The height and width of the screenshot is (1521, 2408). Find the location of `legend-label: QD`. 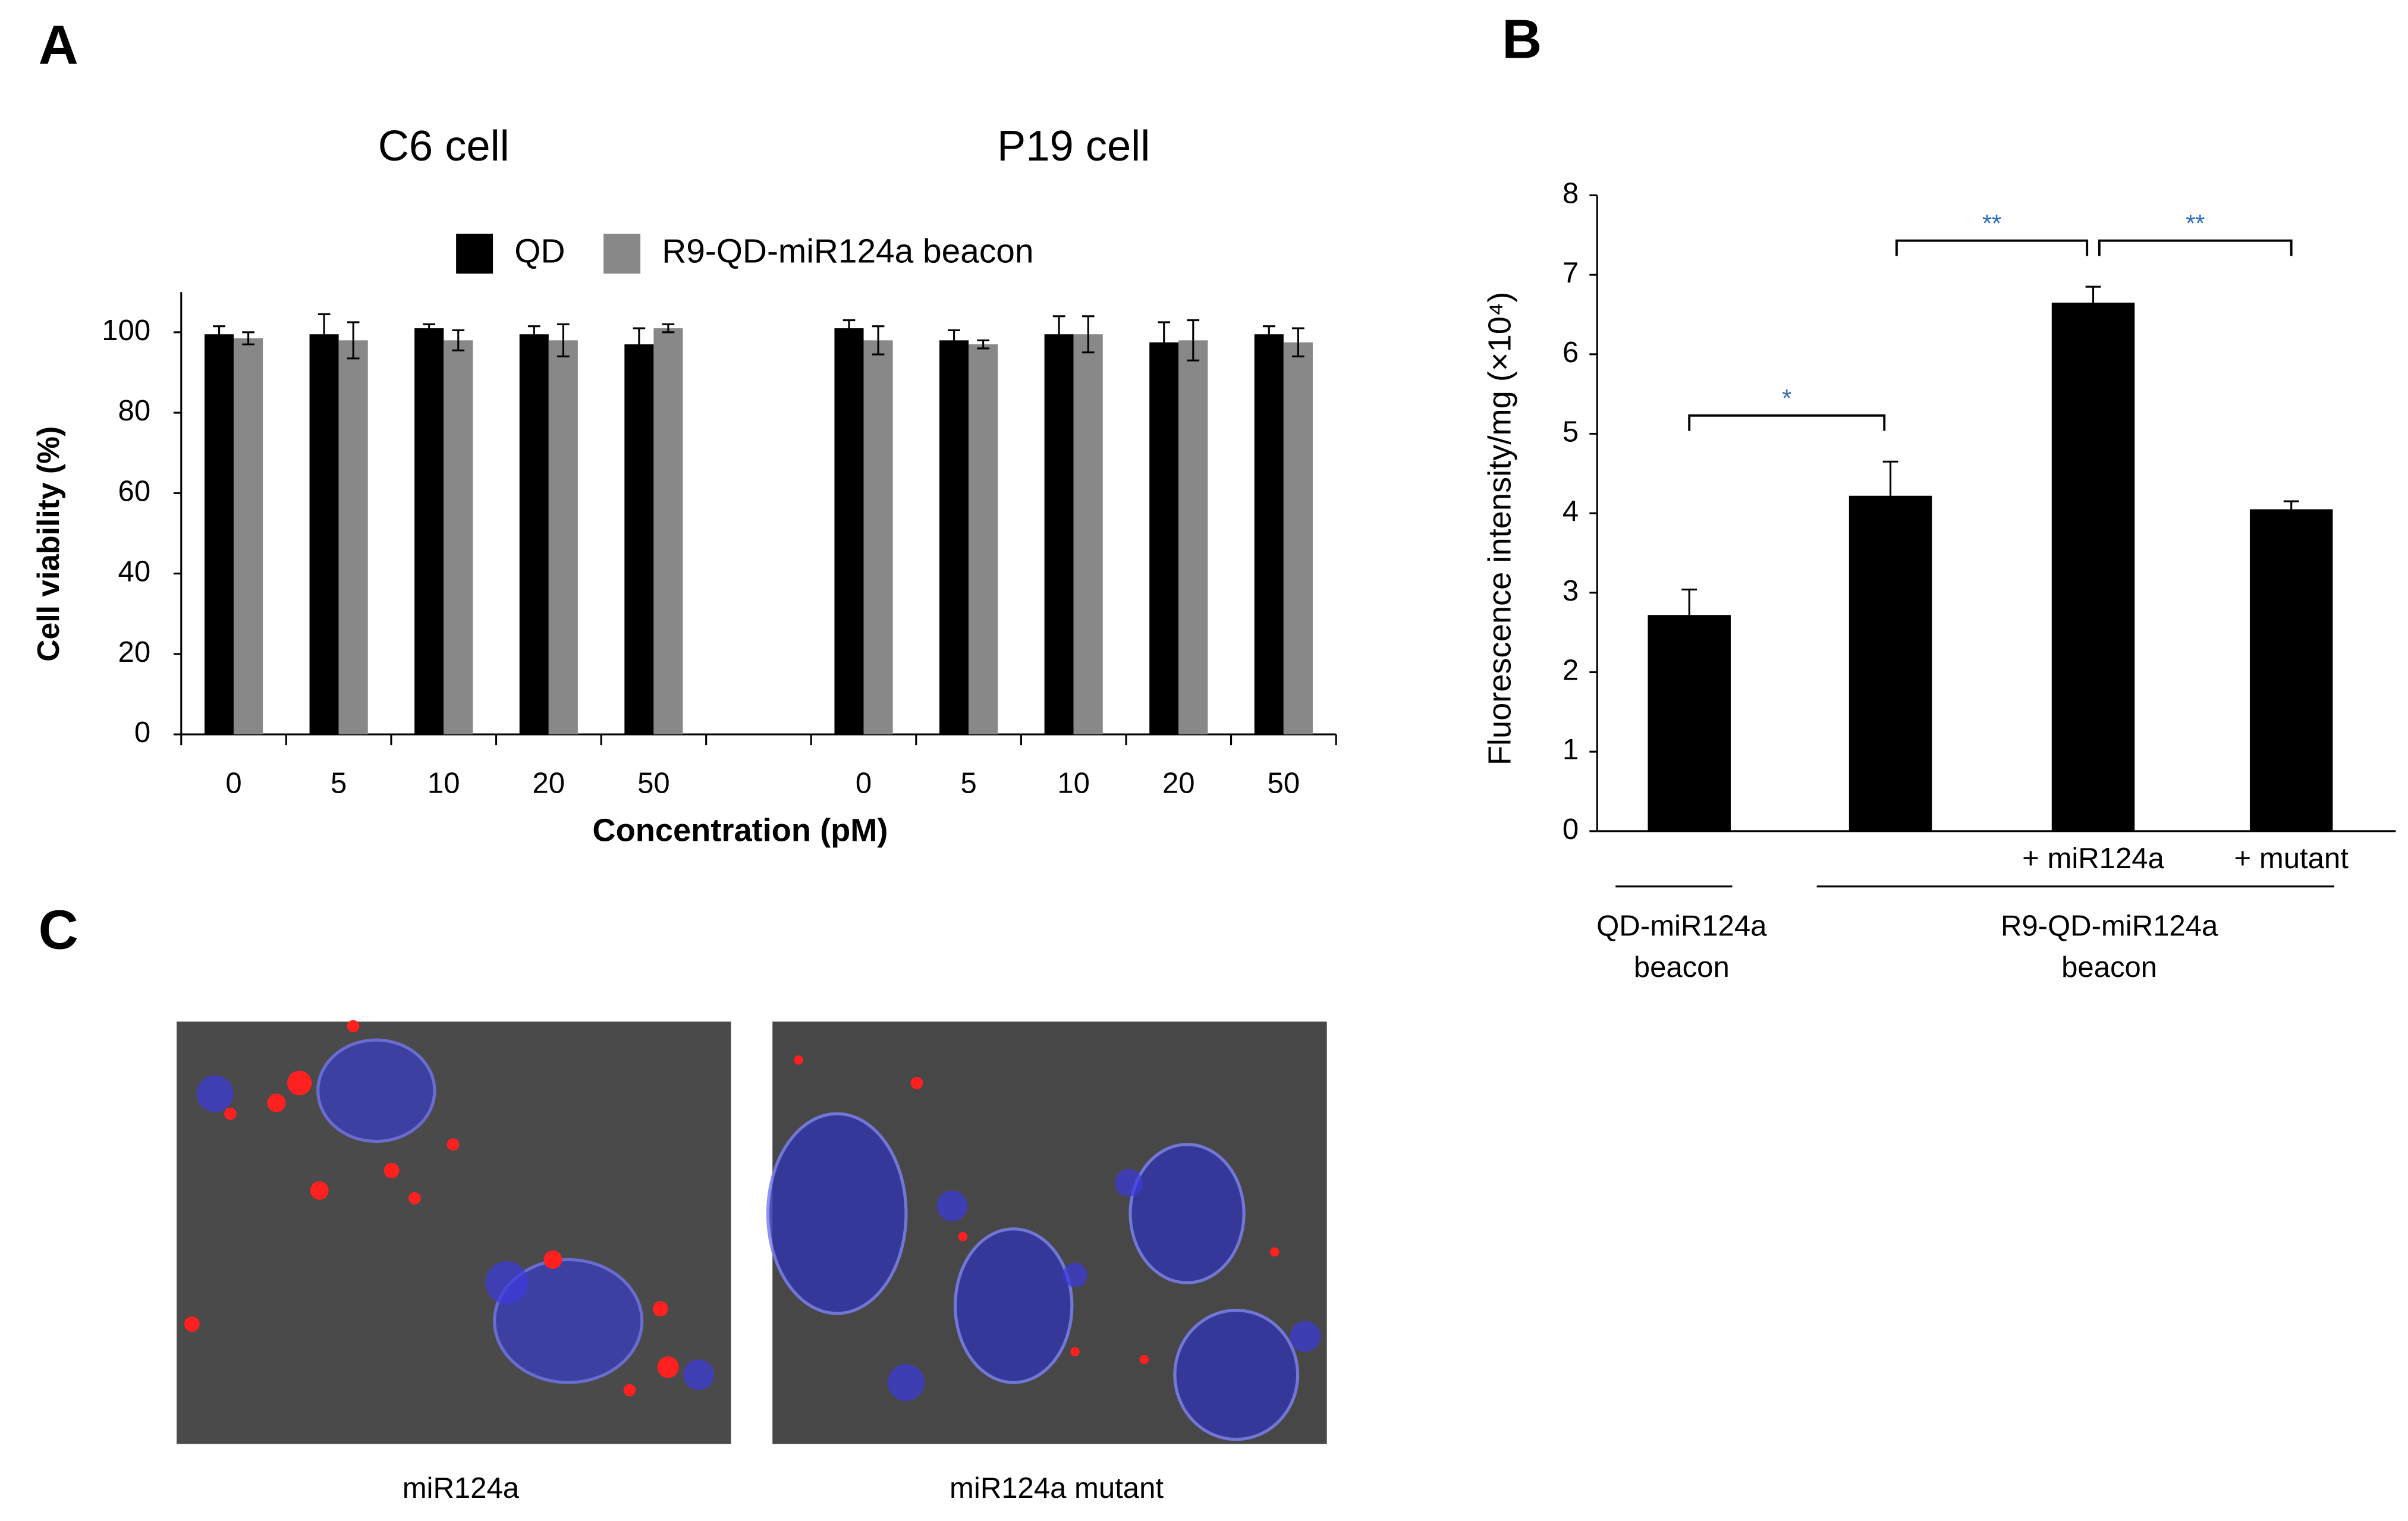

legend-label: QD is located at coordinates (539, 252).